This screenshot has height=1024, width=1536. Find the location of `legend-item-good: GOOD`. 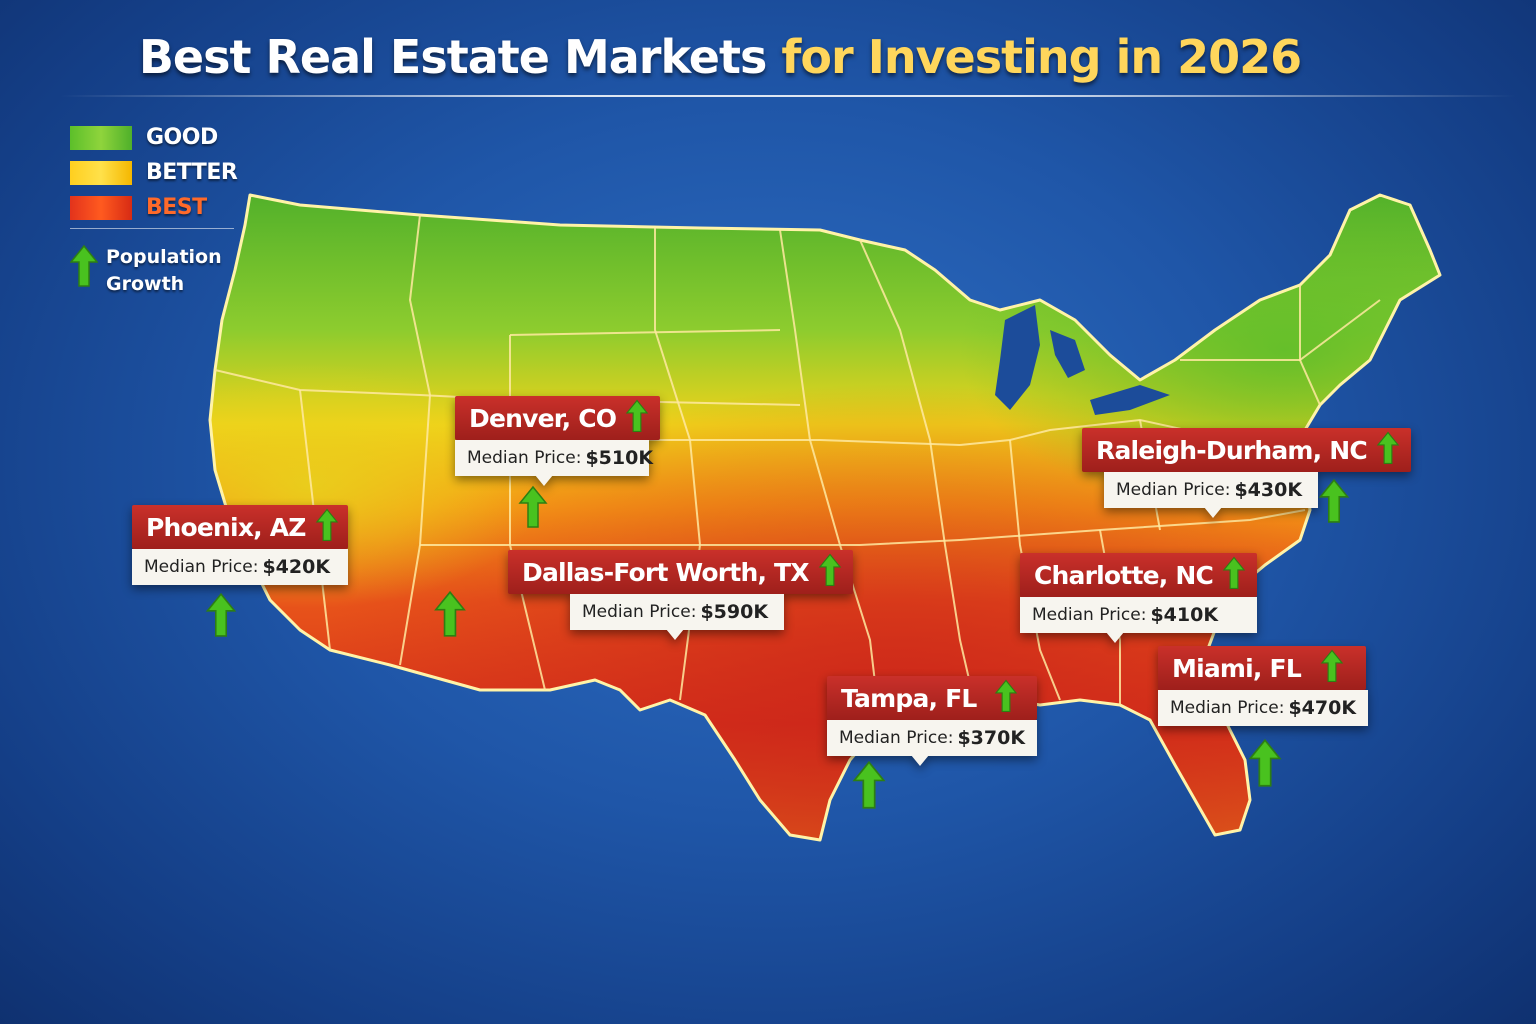

legend-item-good: GOOD is located at coordinates (153, 137).